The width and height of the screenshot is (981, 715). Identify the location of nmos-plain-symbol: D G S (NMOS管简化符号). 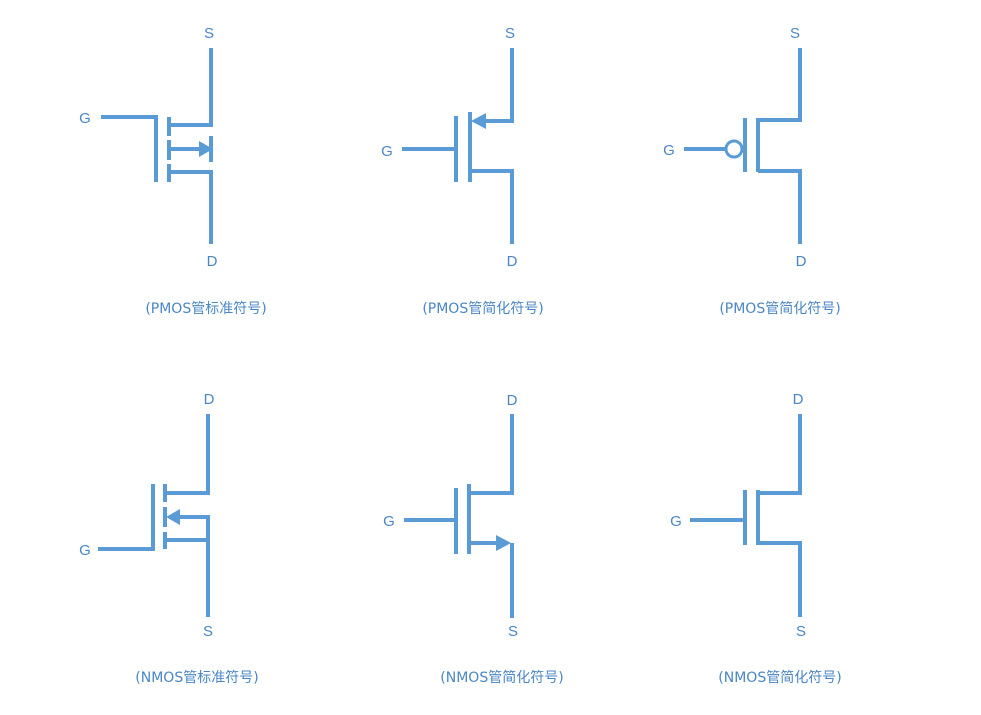
(756, 538).